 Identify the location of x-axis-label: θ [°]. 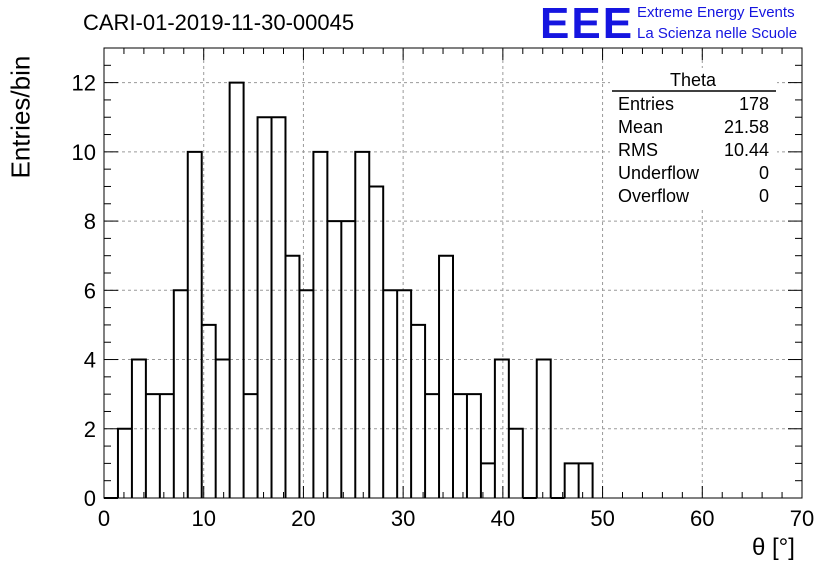
(773, 547).